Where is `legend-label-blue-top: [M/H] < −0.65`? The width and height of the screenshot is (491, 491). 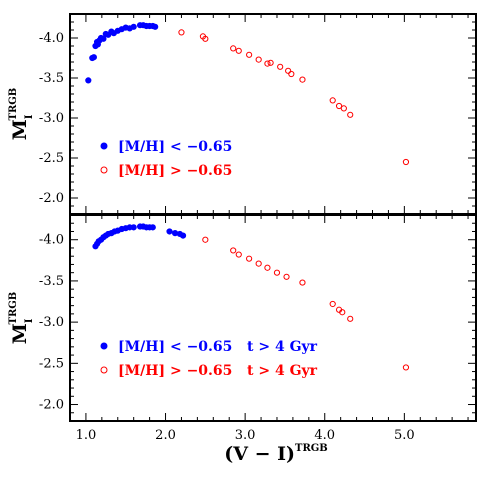 legend-label-blue-top: [M/H] < −0.65 is located at coordinates (175, 147).